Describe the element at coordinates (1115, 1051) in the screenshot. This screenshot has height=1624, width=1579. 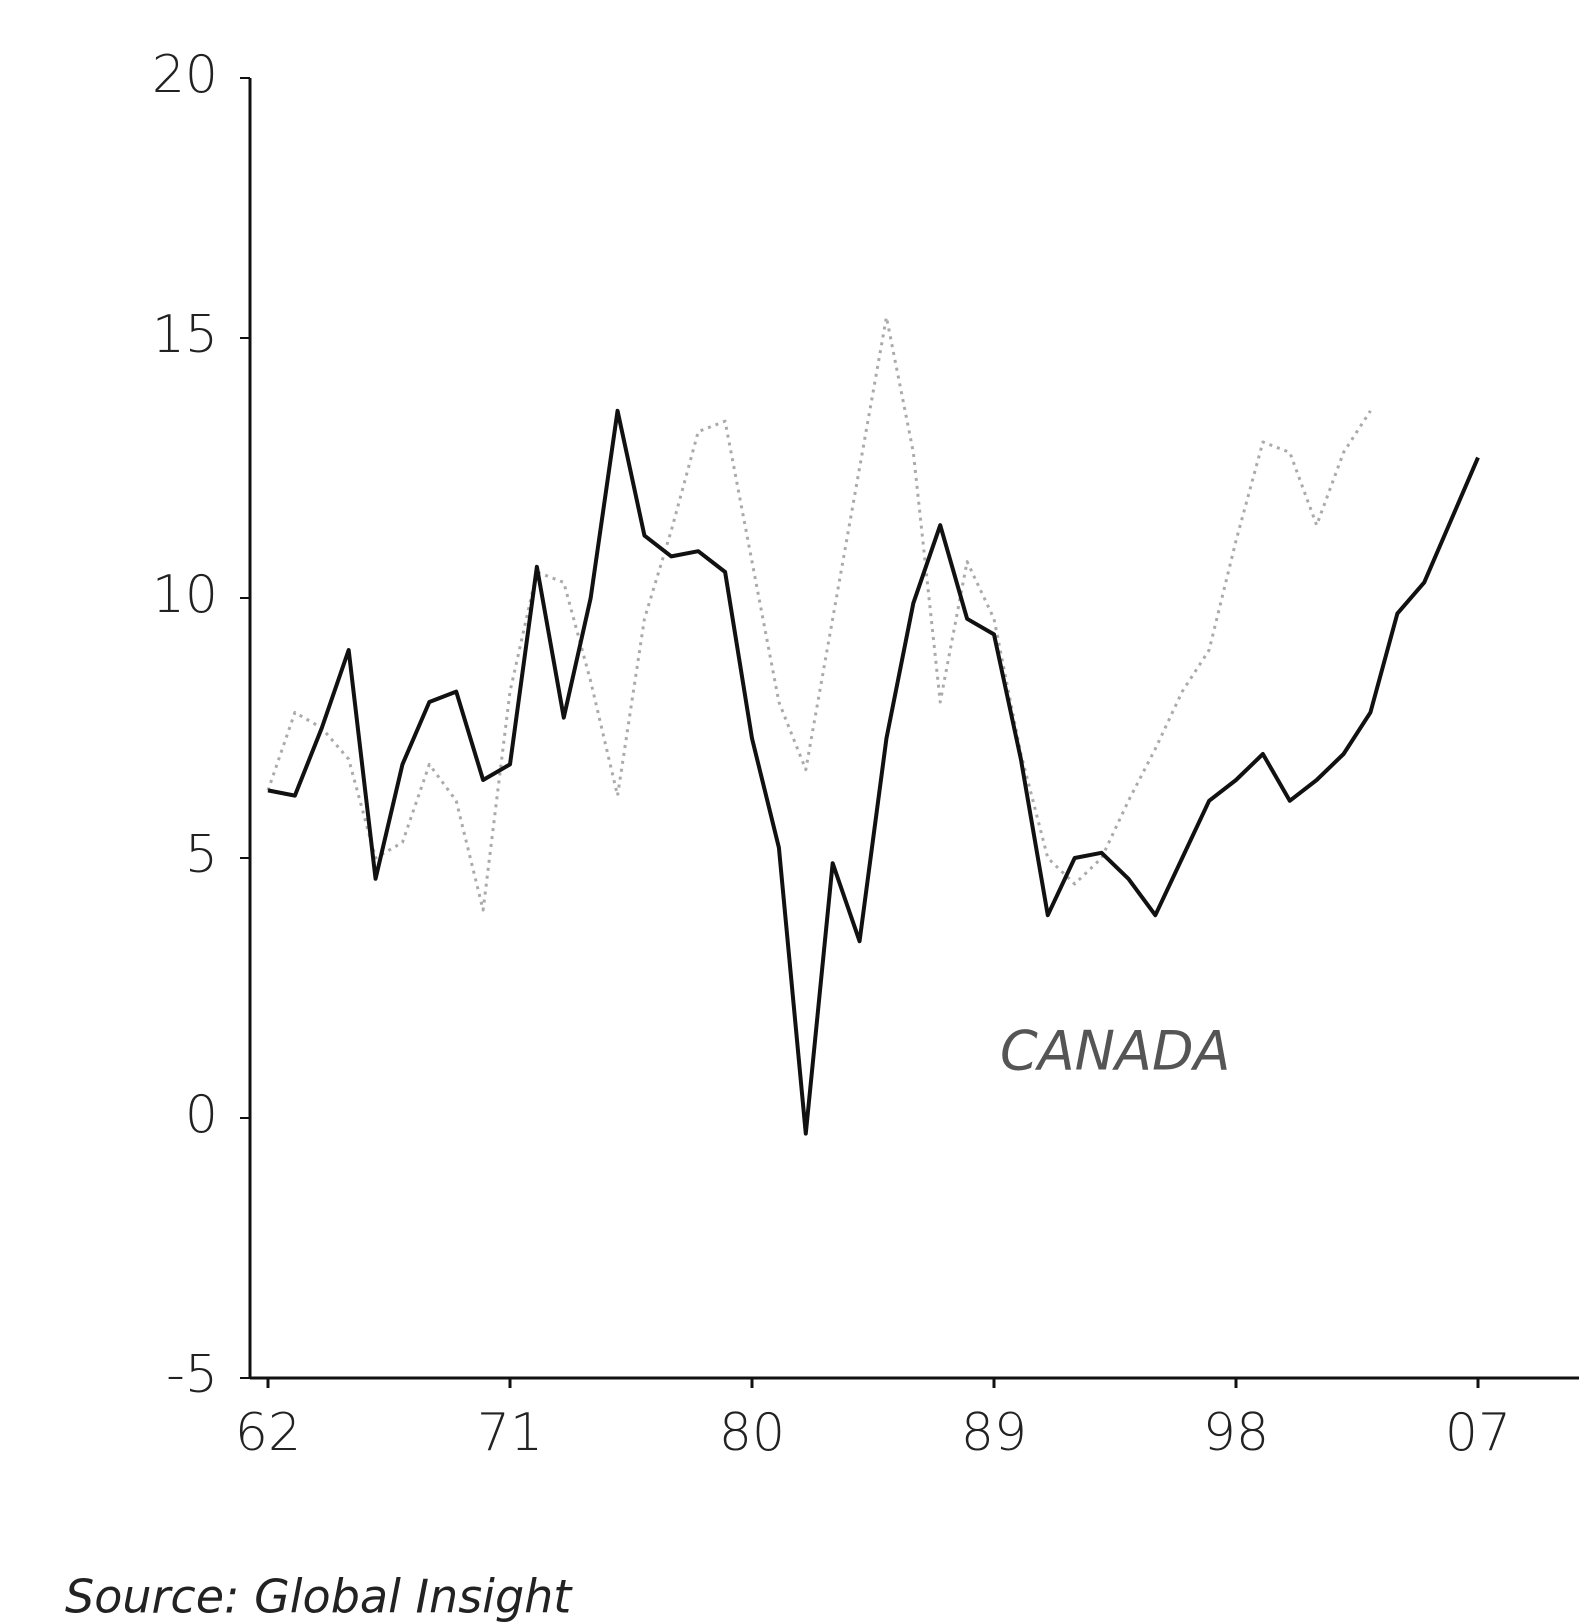
I see `annotation: CANADA` at that location.